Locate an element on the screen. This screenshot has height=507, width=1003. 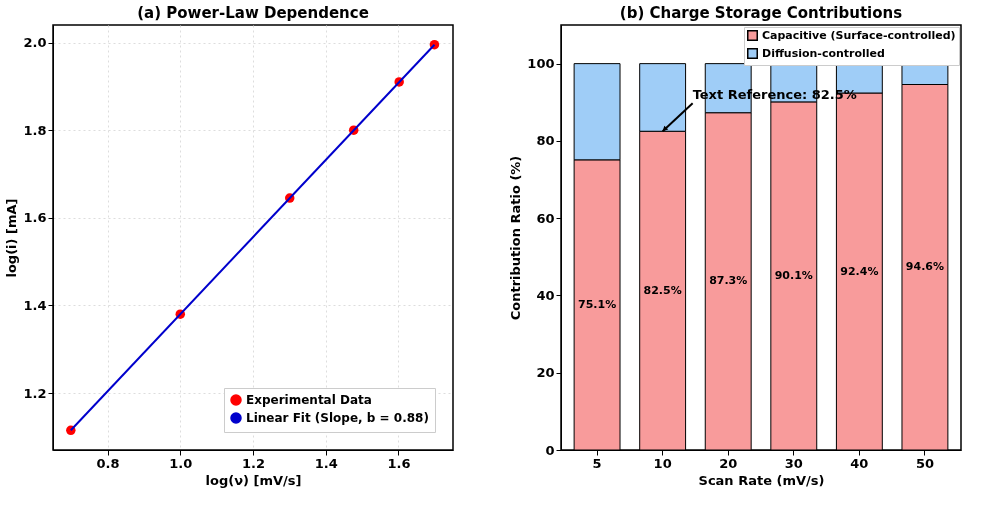
y-tick-label: 1.2 is located at coordinates (35, 393).